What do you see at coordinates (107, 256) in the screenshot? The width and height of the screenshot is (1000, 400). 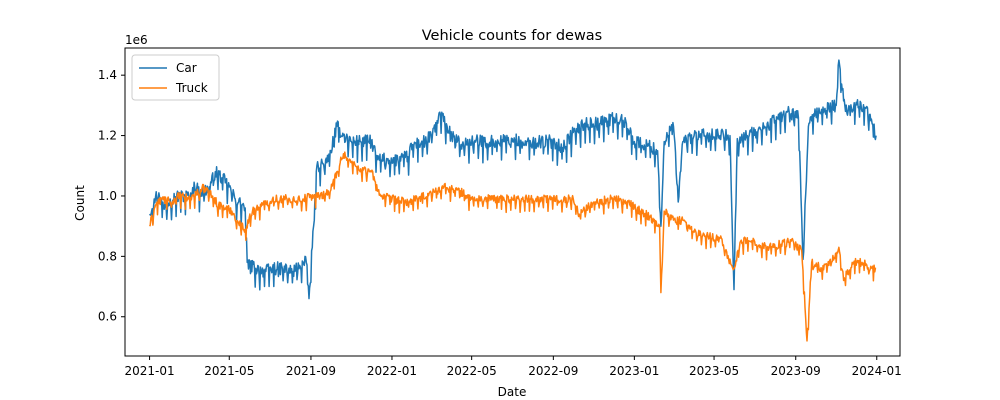 I see `y-tick-label: 0.8` at bounding box center [107, 256].